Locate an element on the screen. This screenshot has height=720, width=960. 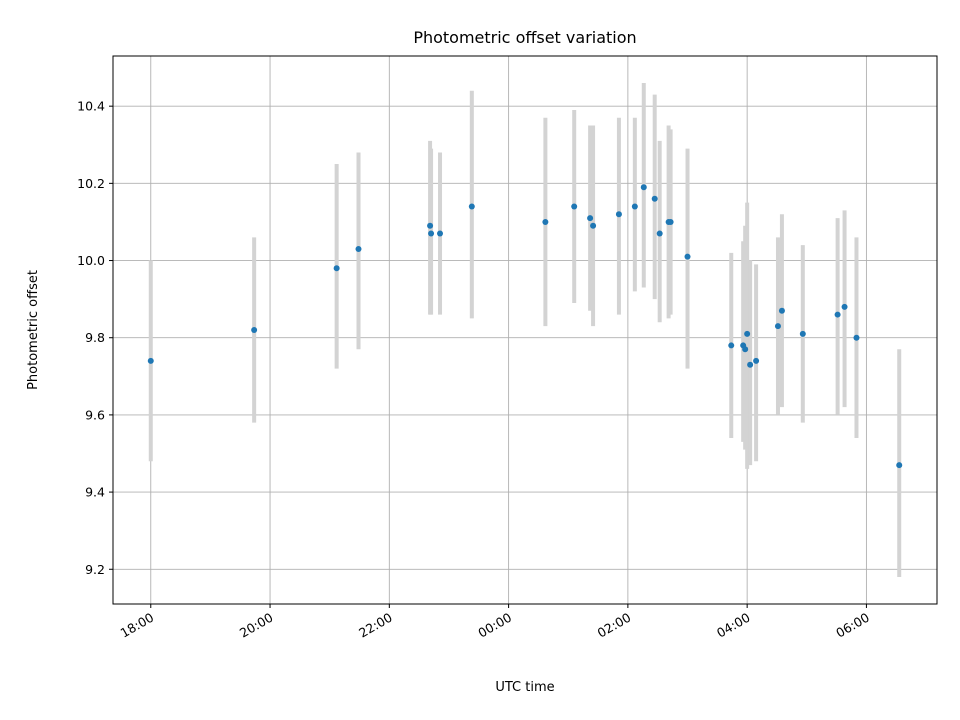
y-tick-label: 10.4 is located at coordinates (91, 106).